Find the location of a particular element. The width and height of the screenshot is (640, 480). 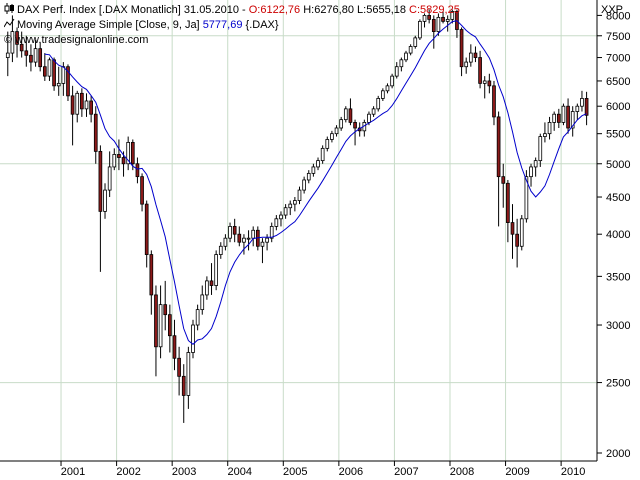

legend-high: 6276,80 is located at coordinates (334, 10).